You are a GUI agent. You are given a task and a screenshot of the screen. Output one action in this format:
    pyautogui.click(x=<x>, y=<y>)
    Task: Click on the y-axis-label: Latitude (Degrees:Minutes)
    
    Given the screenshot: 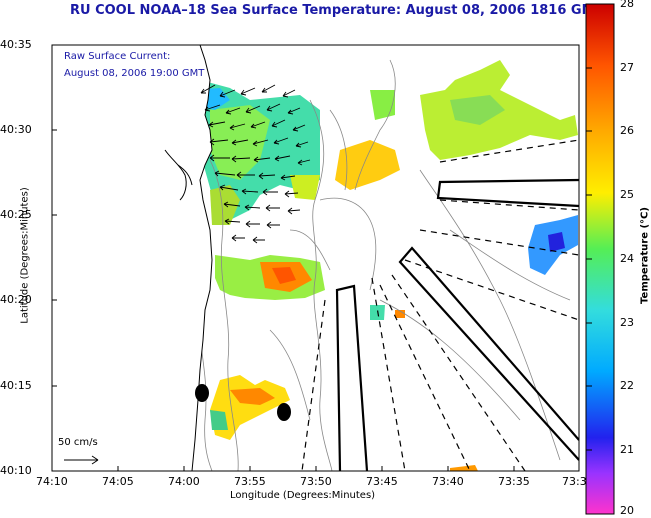 What is the action you would take?
    pyautogui.click(x=25, y=255)
    